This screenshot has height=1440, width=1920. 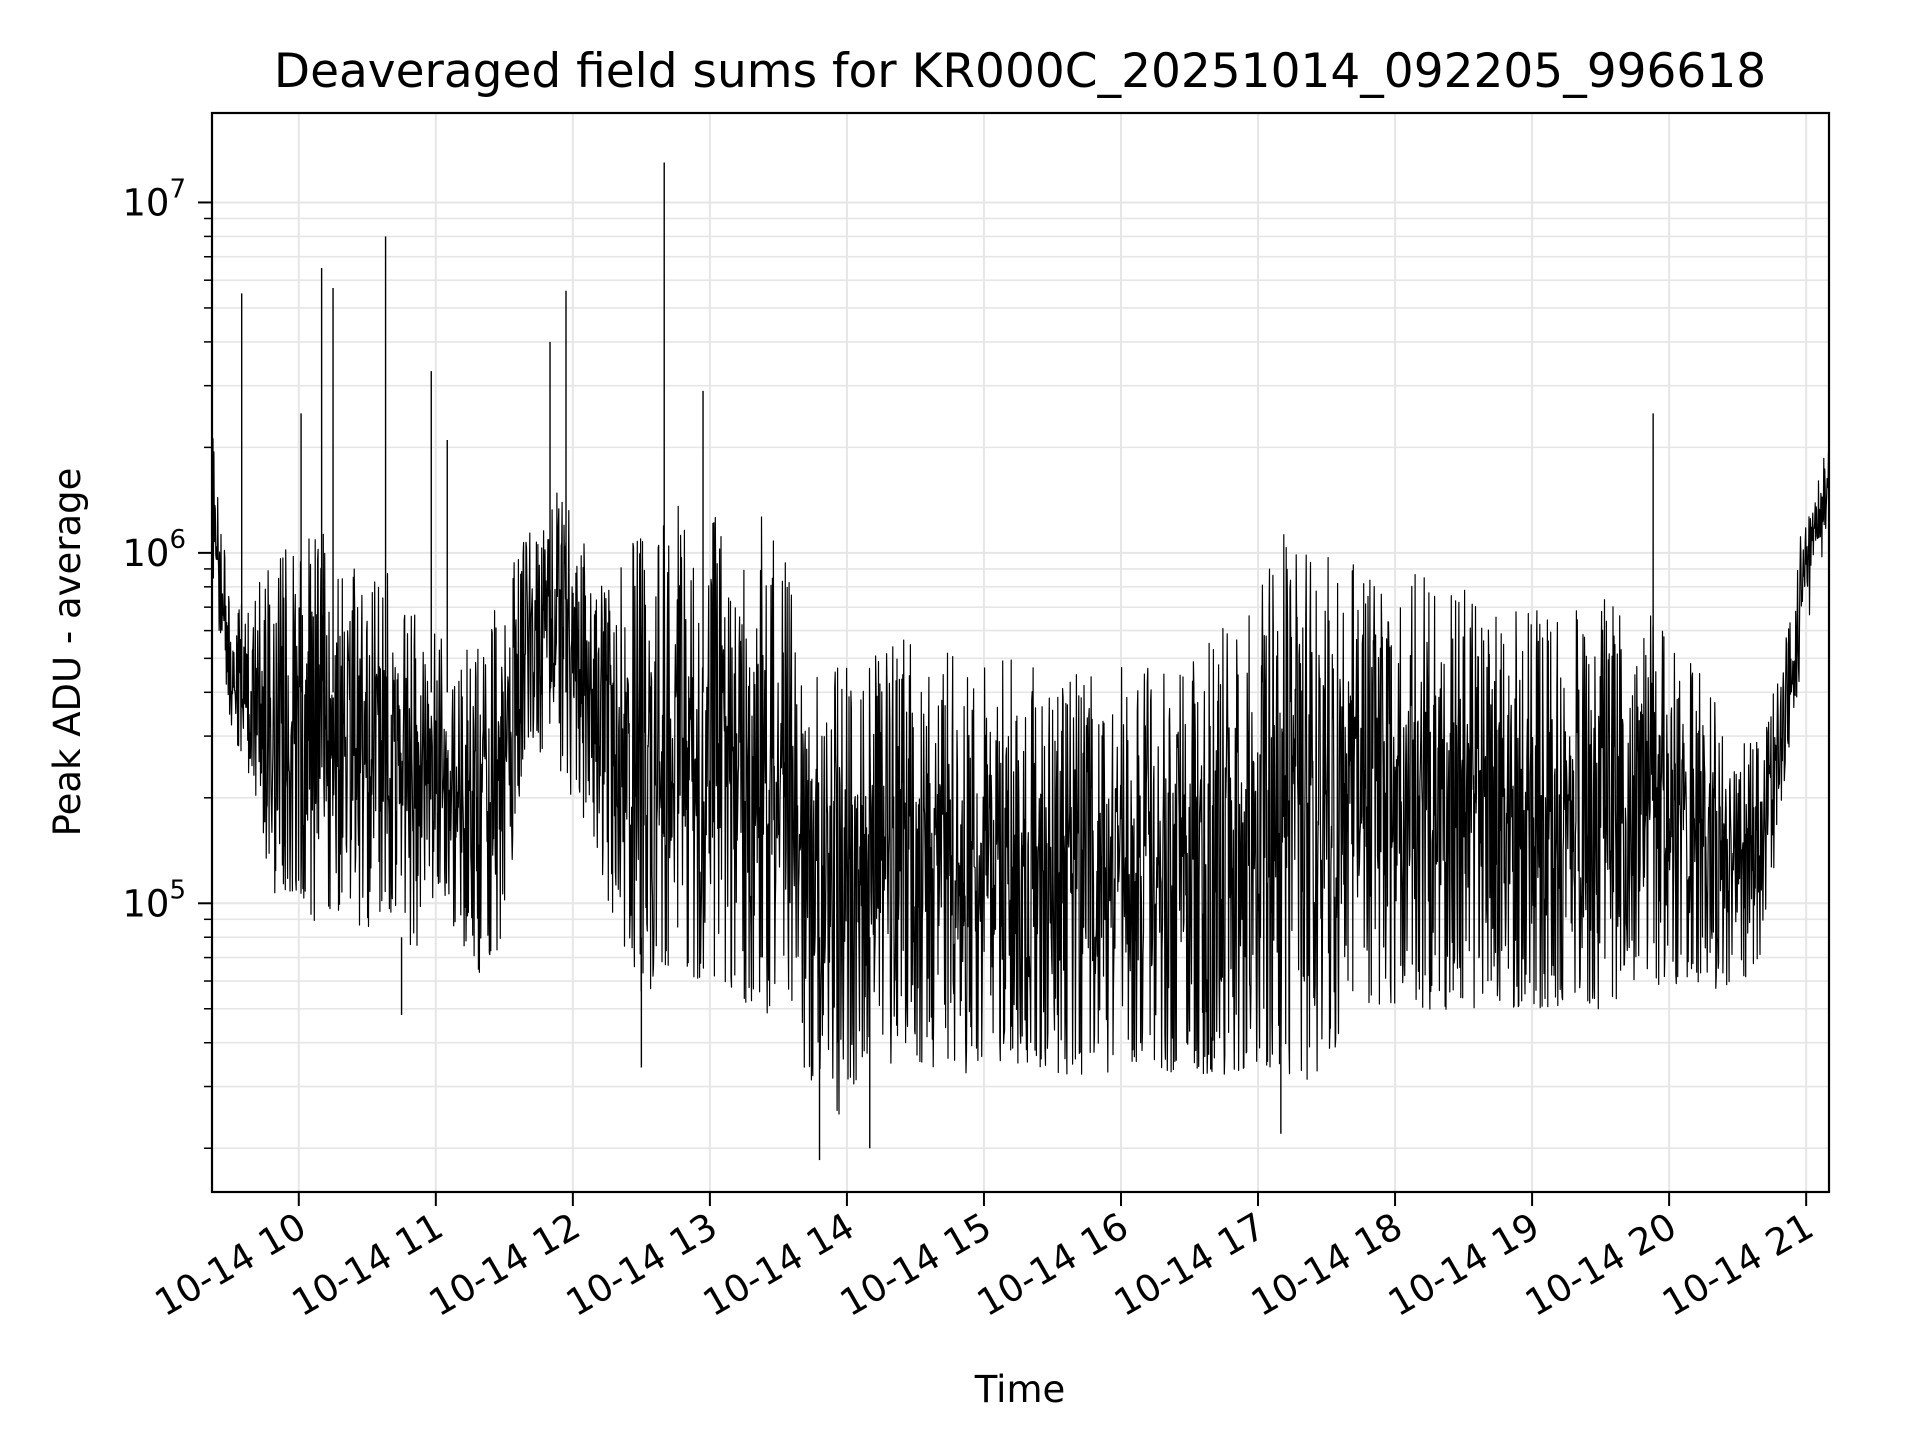 I want to click on y-axis-label: Peak ADU - average, so click(x=67, y=652).